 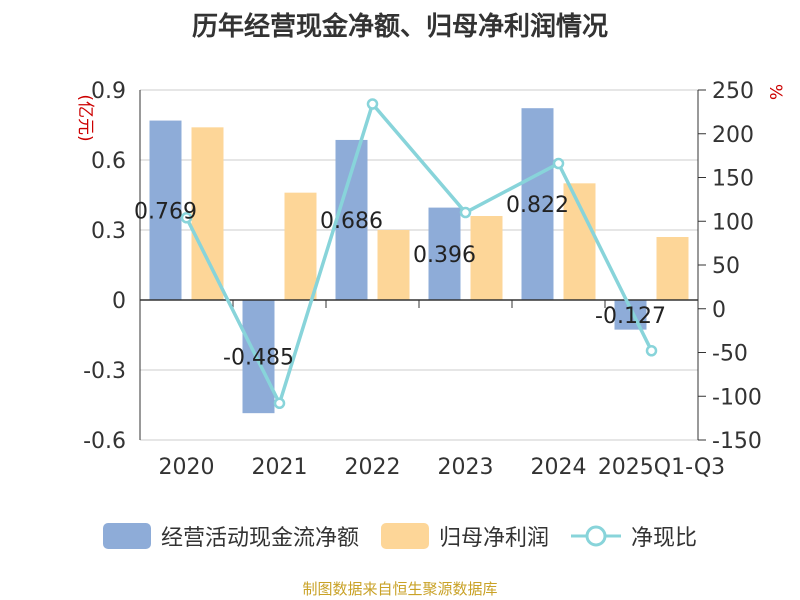 I want to click on legend-item-ratio: 净现比, so click(x=634, y=536).